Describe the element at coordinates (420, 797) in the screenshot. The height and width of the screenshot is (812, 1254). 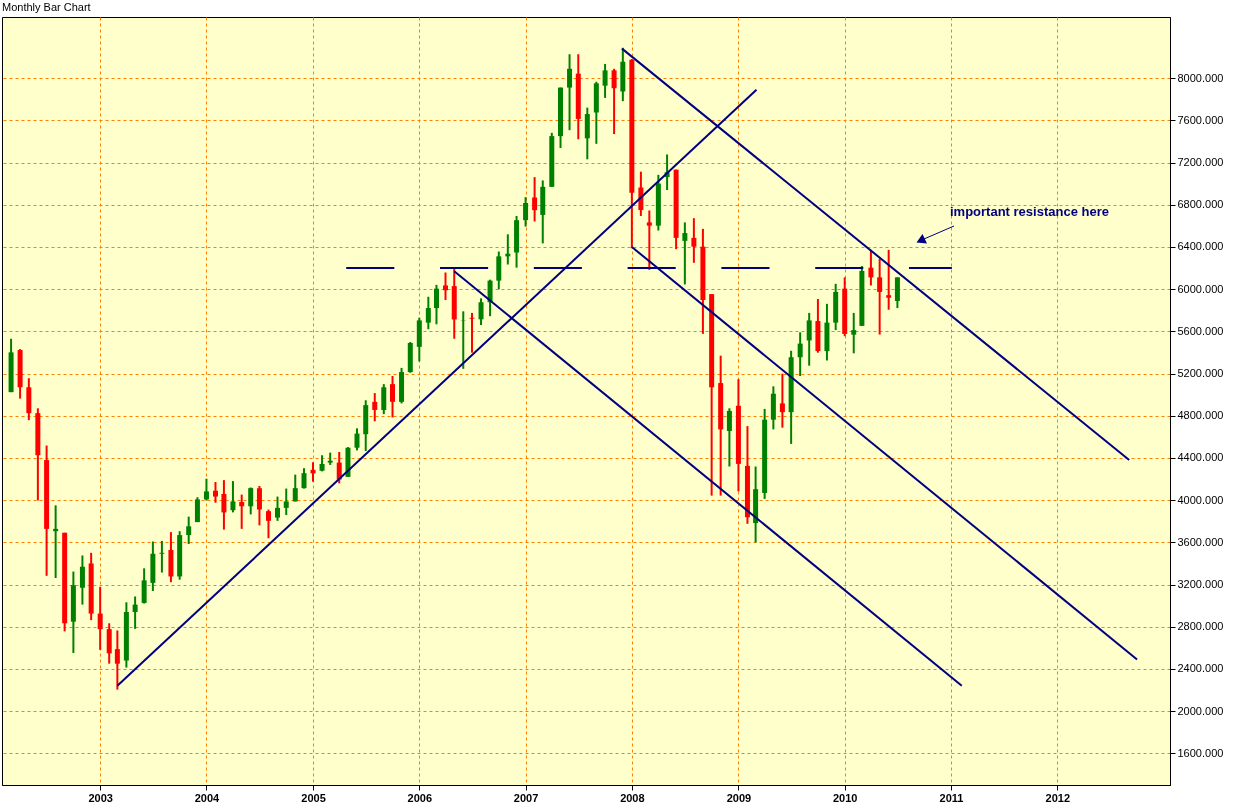
I see `x-tick-label: 2006` at that location.